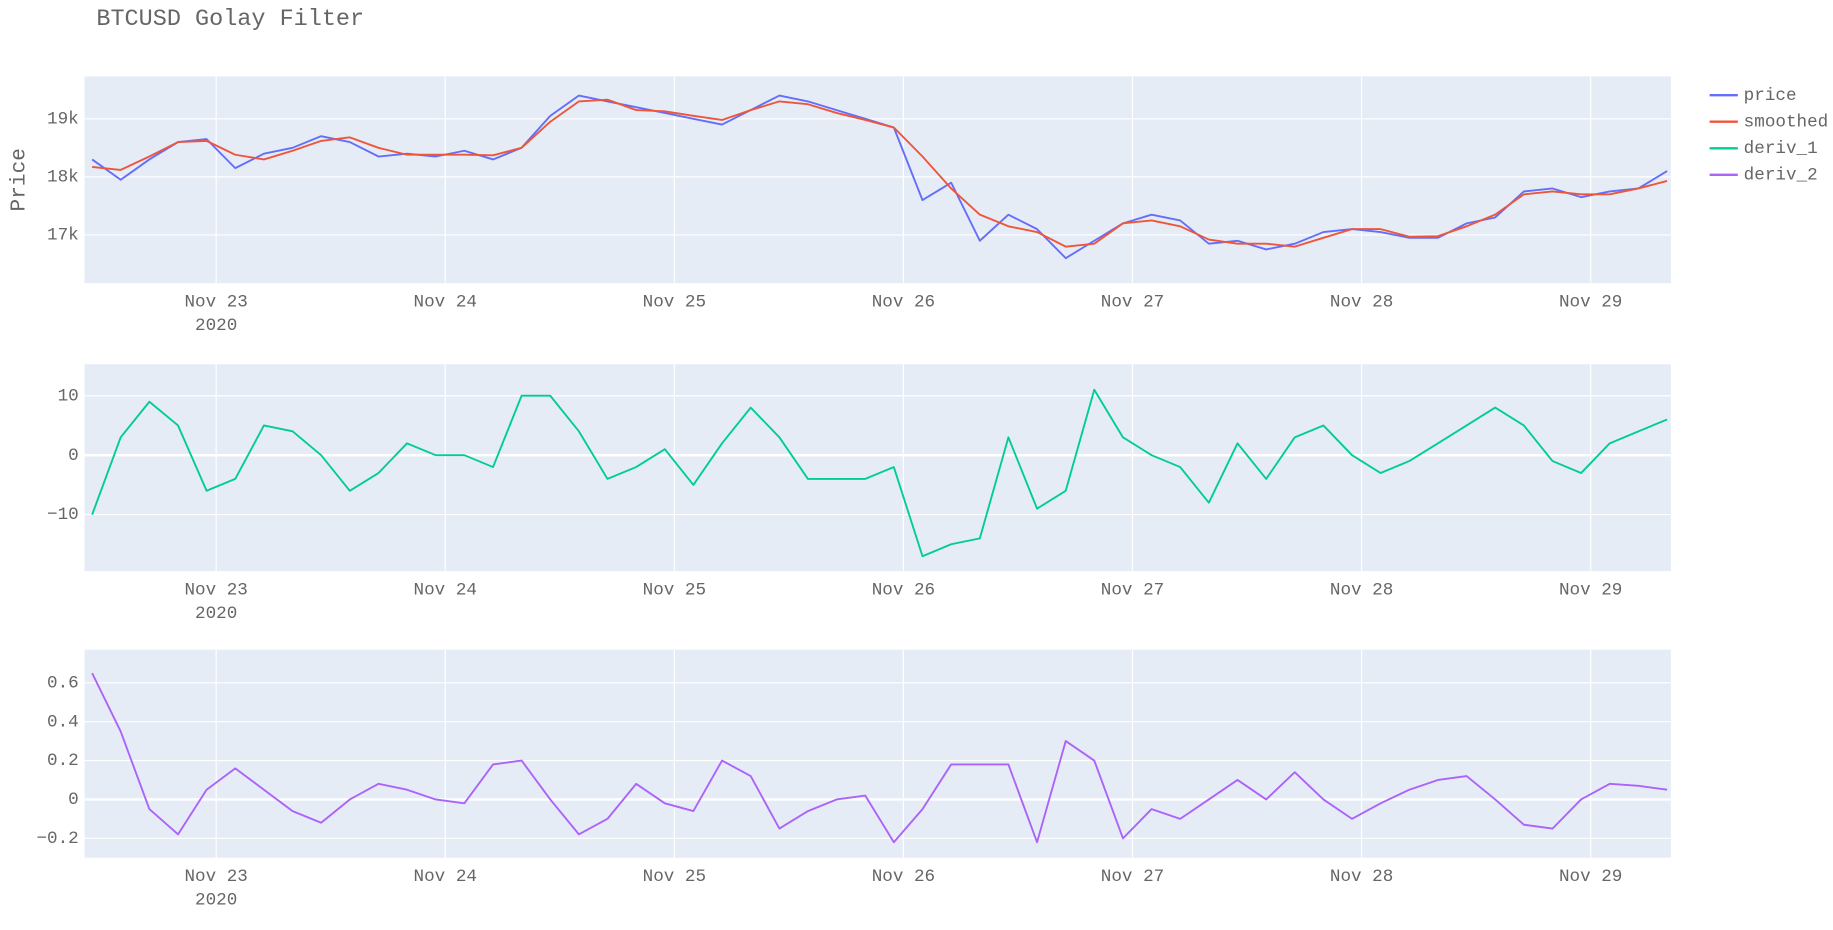 This screenshot has height=930, width=1833. I want to click on series-line, so click(880, 173).